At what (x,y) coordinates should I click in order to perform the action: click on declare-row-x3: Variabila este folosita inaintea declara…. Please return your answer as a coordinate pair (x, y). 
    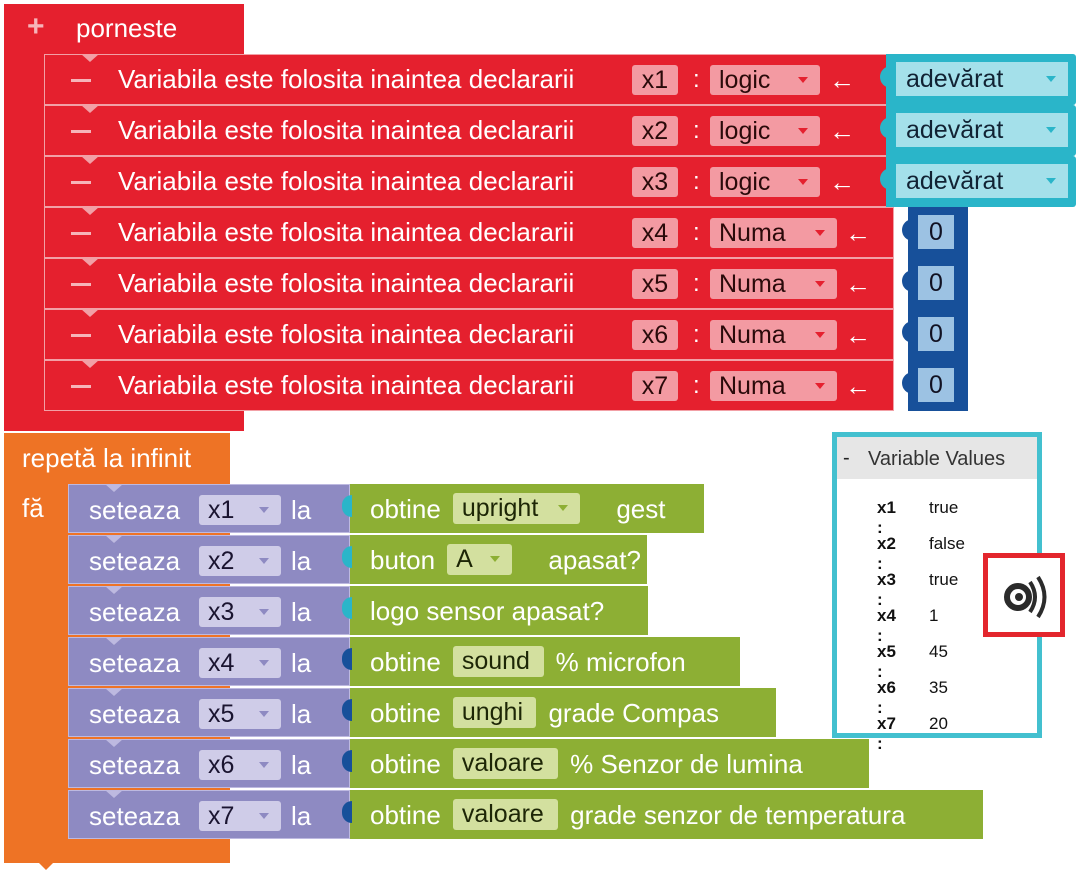
    Looking at the image, I should click on (469, 181).